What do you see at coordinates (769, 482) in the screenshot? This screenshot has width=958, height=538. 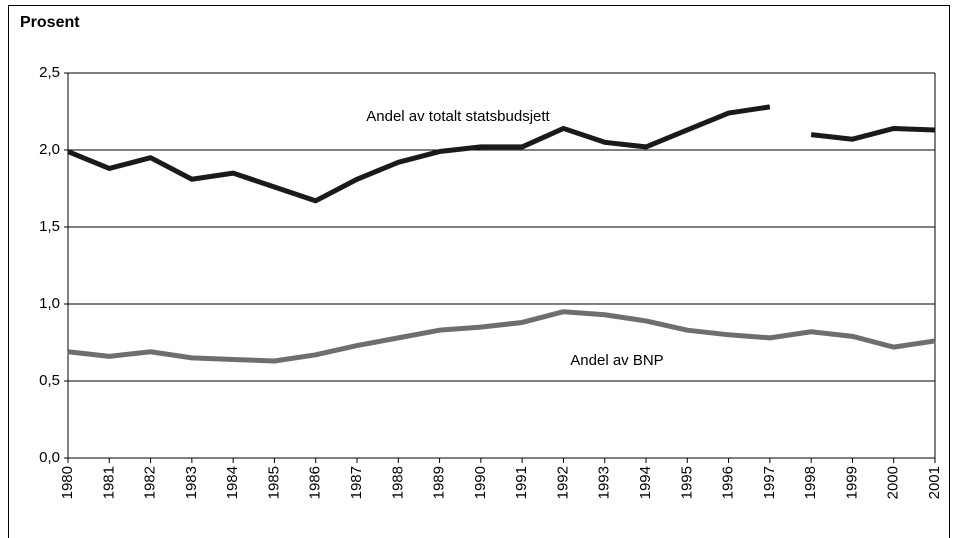 I see `x-tick-label: 1997` at bounding box center [769, 482].